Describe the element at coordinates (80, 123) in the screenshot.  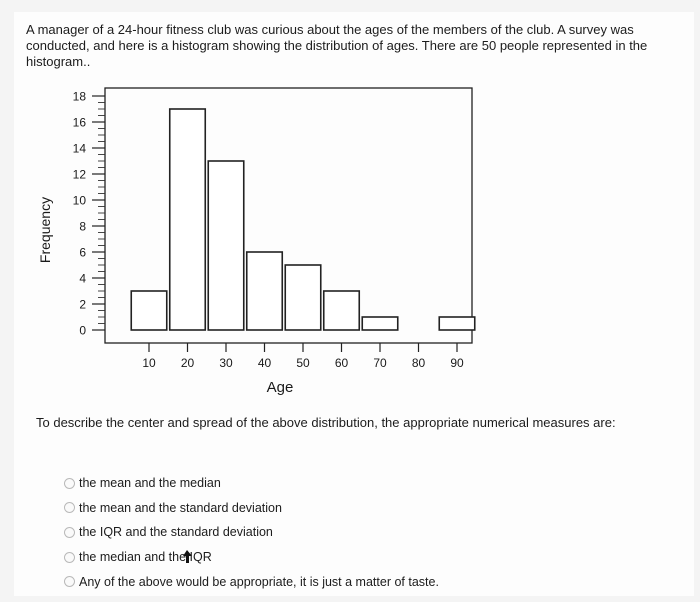
I see `y-tick-label: 16` at that location.